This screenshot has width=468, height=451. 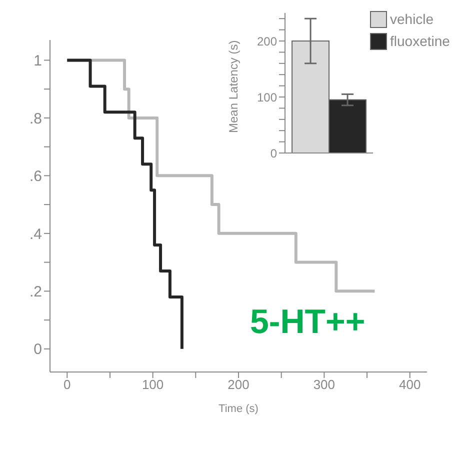 What do you see at coordinates (308, 322) in the screenshot?
I see `annotation: 5-HT++` at bounding box center [308, 322].